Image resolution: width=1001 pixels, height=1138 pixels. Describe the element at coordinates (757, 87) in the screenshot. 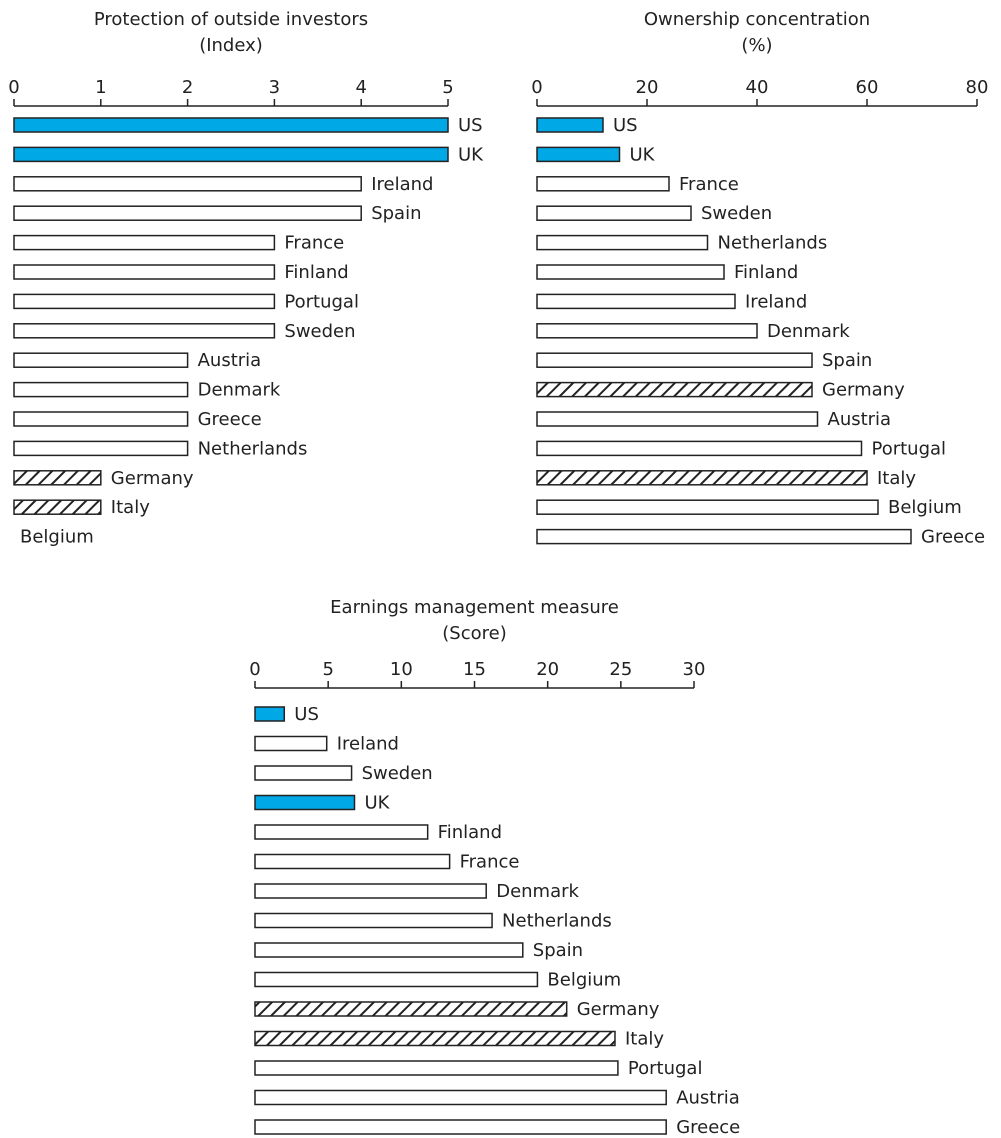

I see `x-tick-label: 40` at that location.